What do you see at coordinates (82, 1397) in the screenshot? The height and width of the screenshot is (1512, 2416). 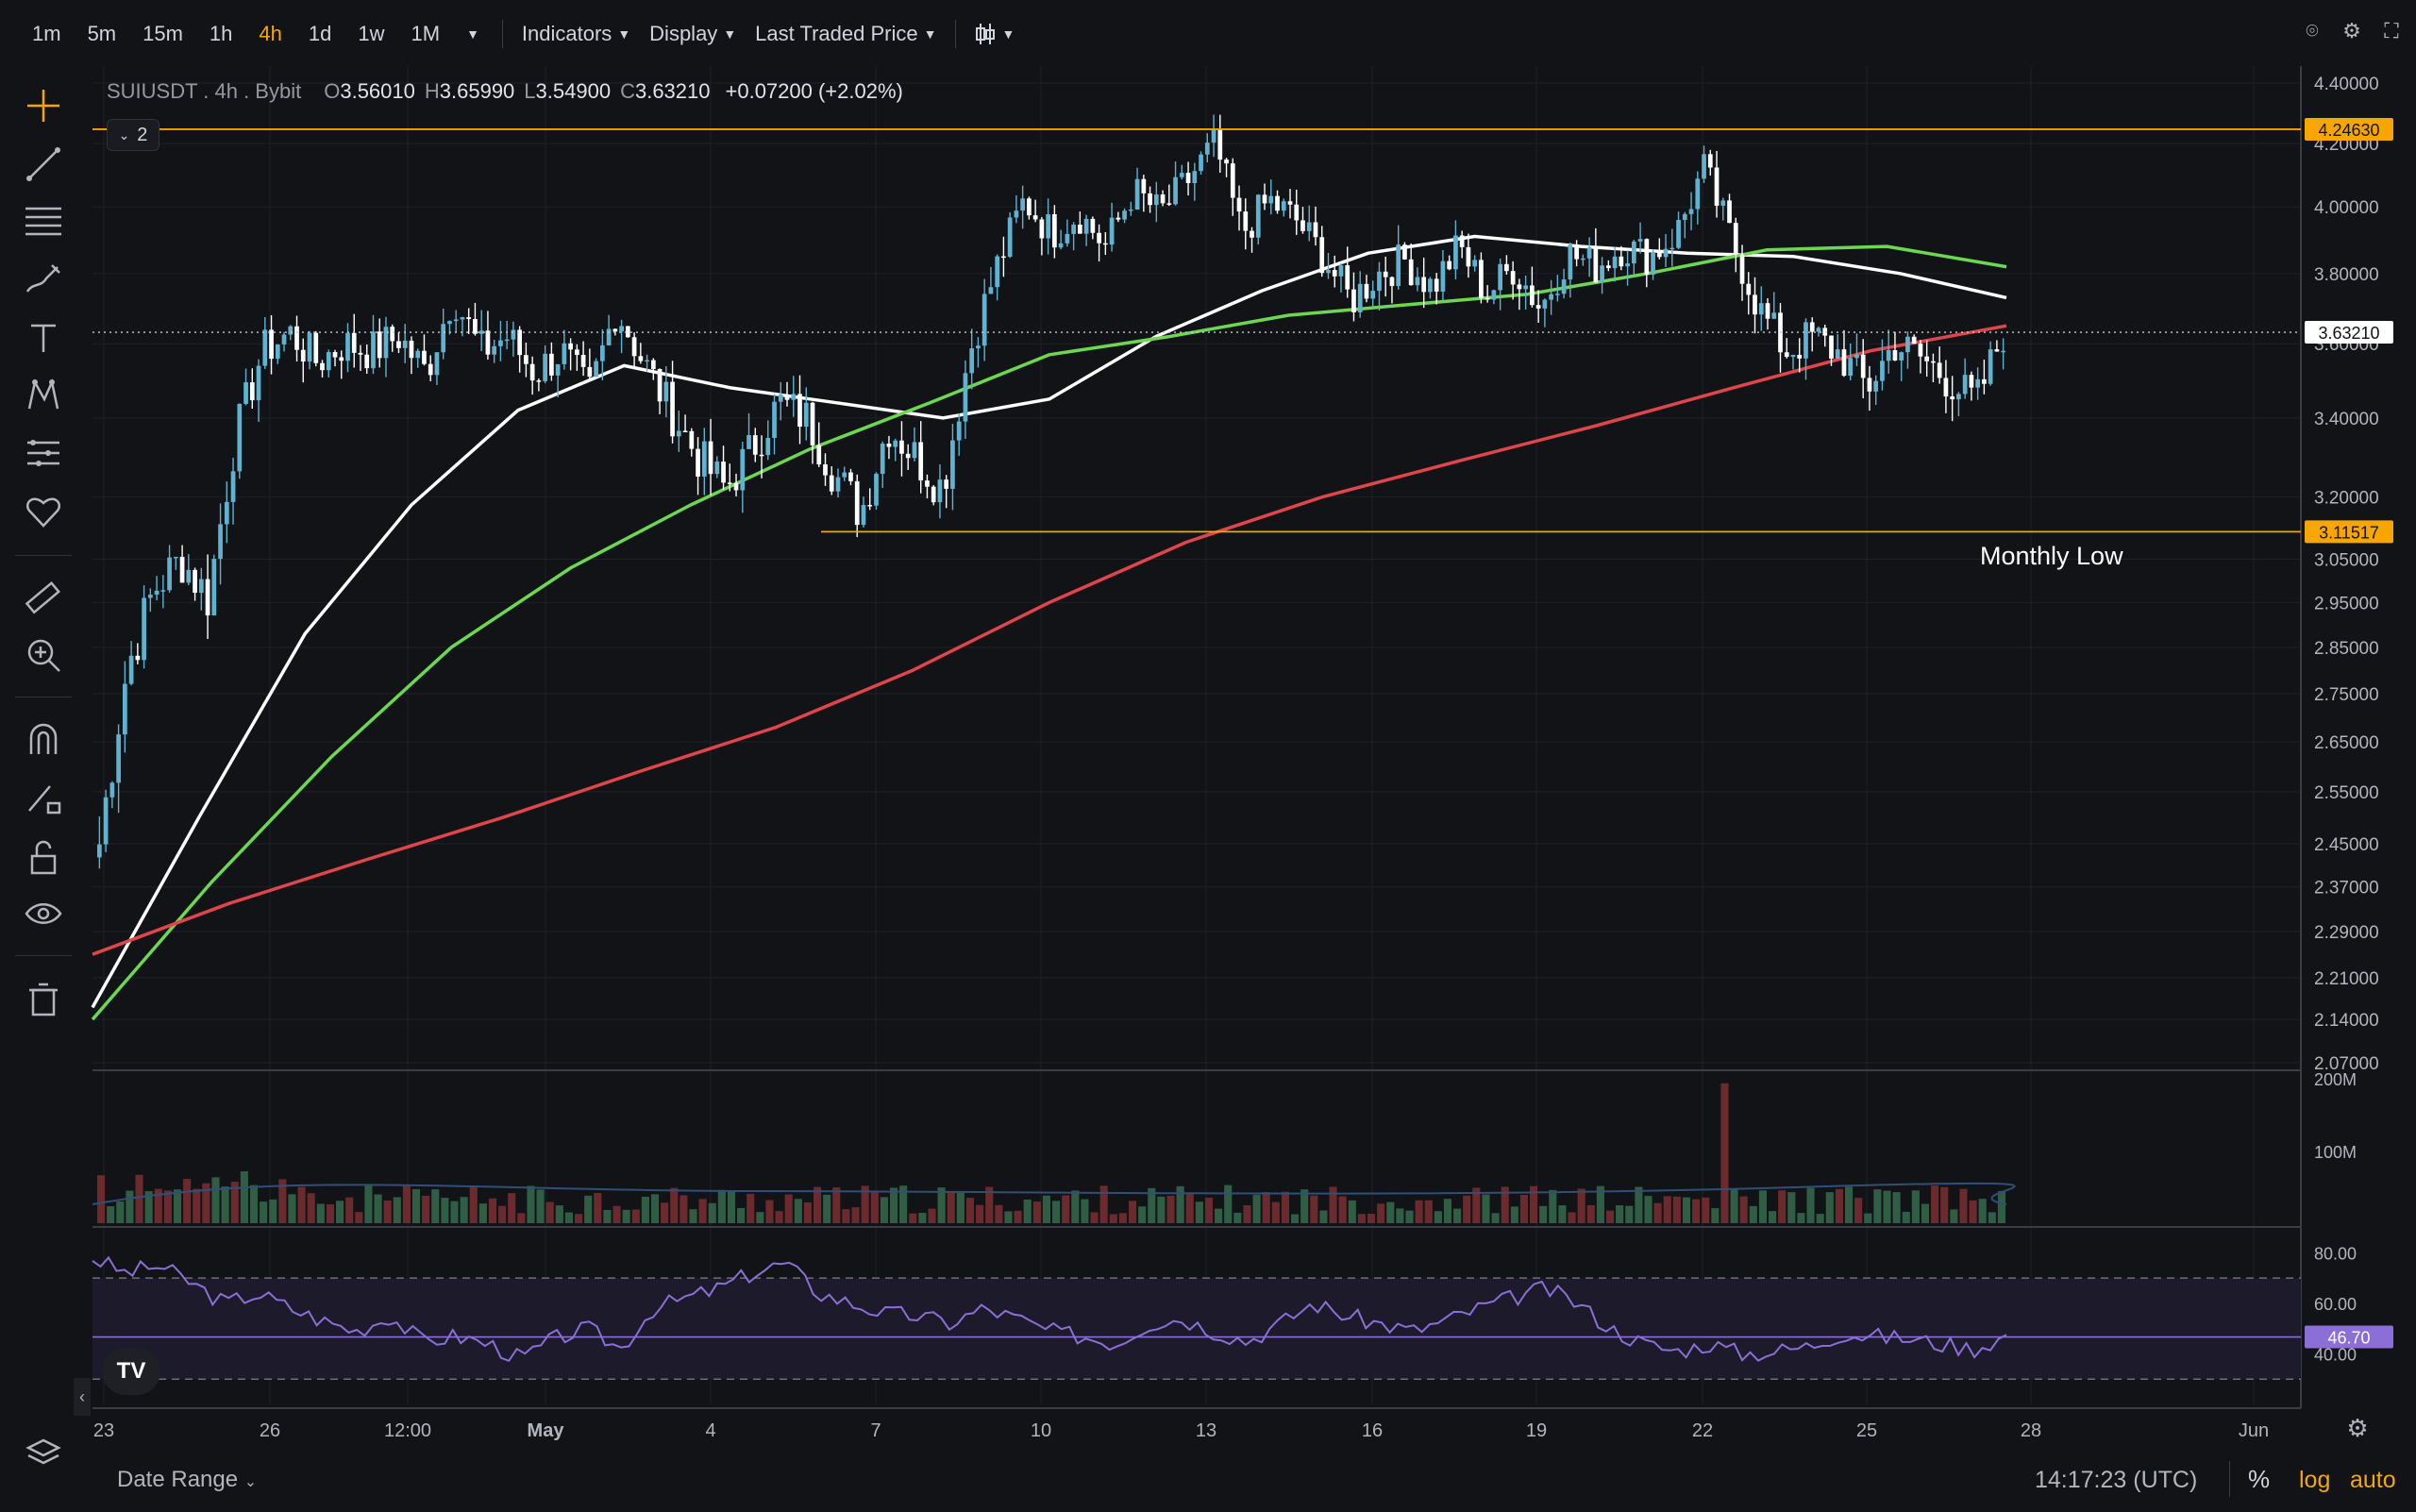 I see `collapse-toolbar-icon: ‹` at bounding box center [82, 1397].